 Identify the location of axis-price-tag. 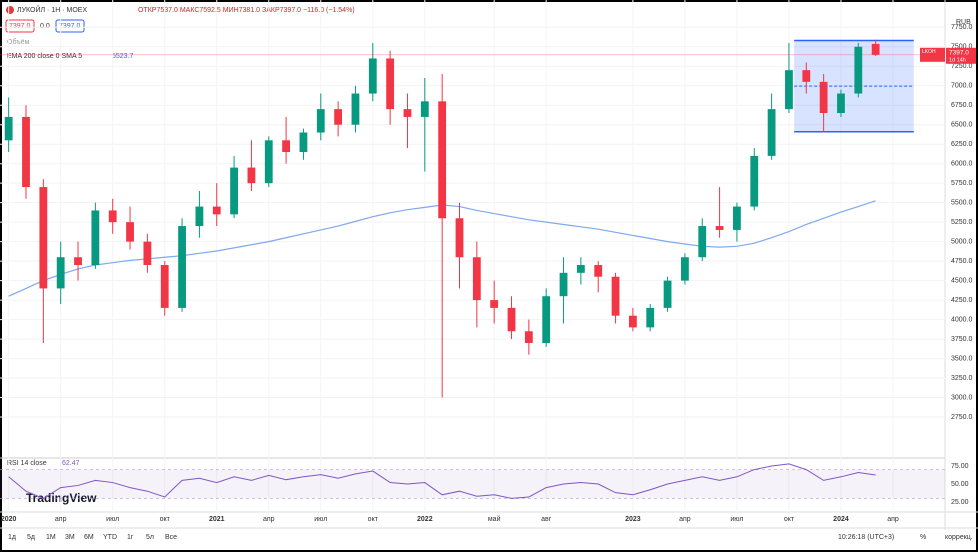
(961, 55).